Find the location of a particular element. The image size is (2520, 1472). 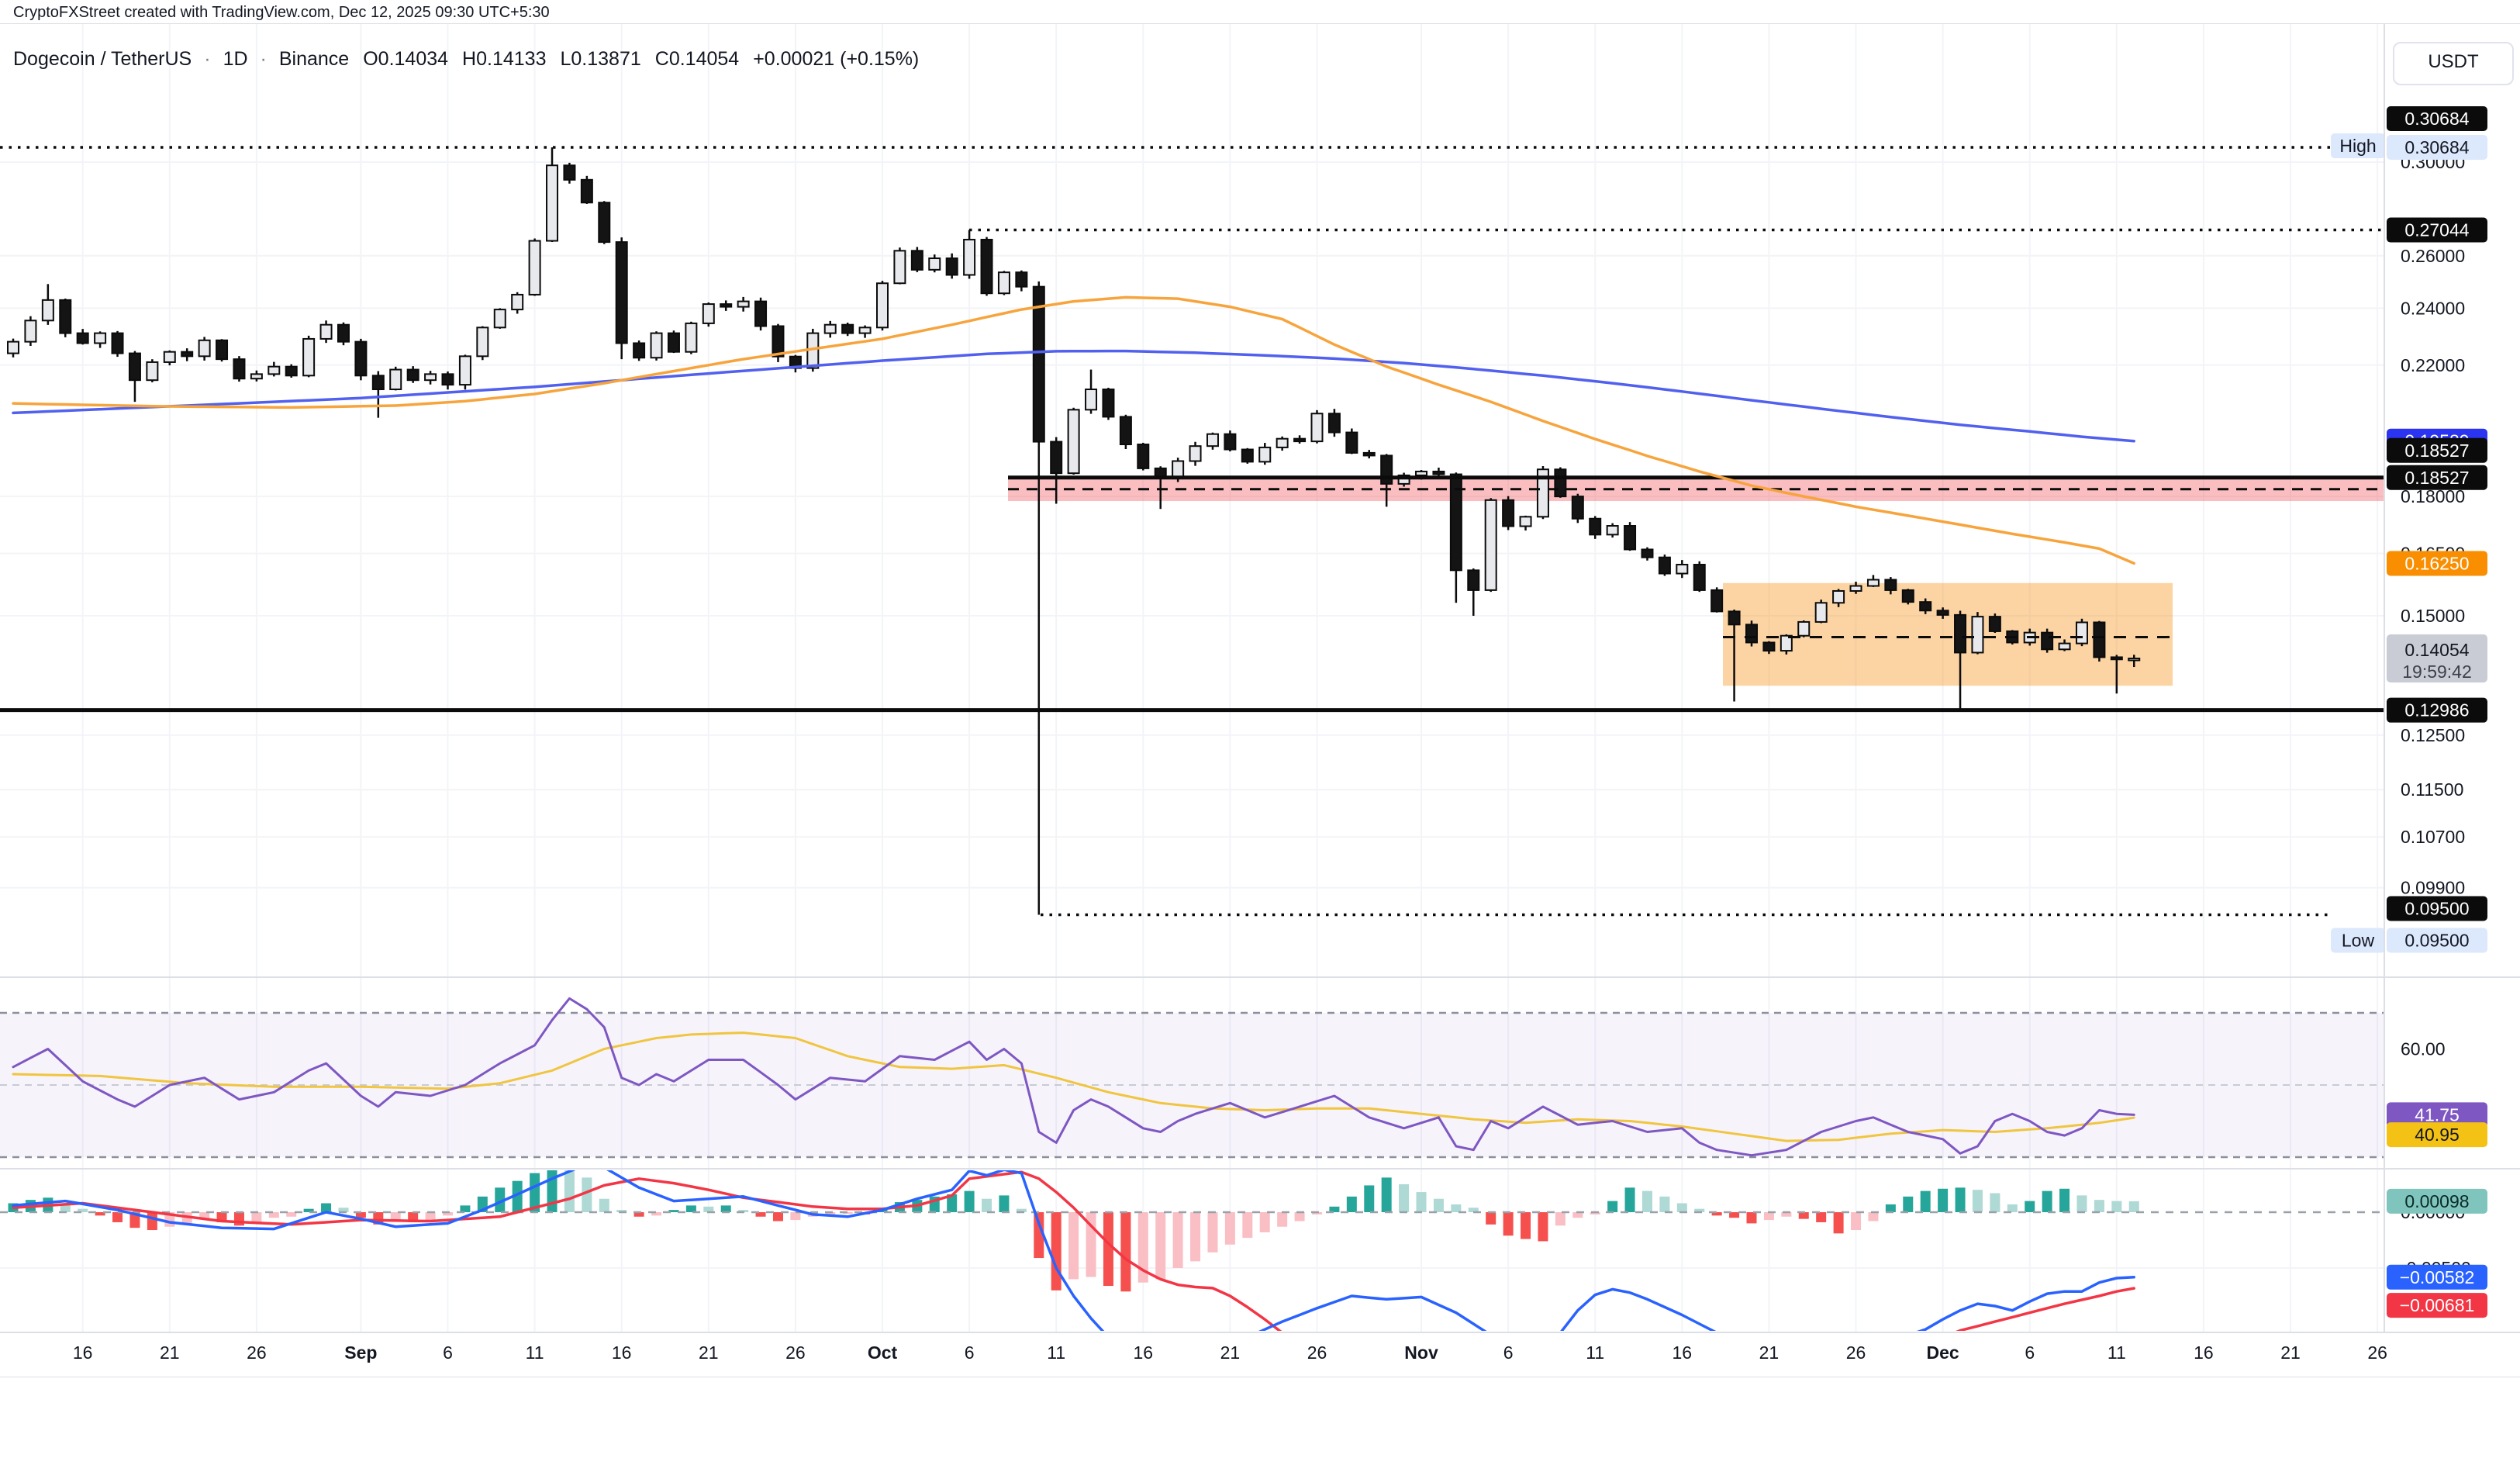

currency-toggle-button: USDT is located at coordinates (2453, 63).